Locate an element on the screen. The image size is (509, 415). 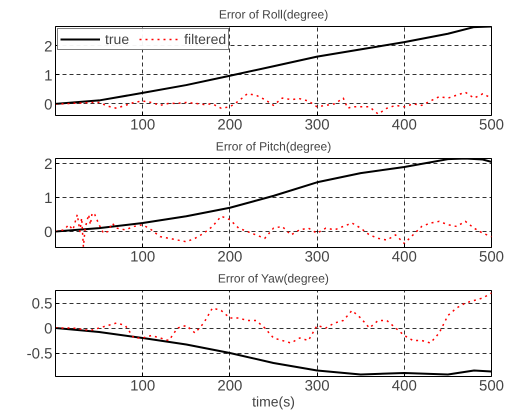
x-axis-title: time(s) is located at coordinates (273, 402).